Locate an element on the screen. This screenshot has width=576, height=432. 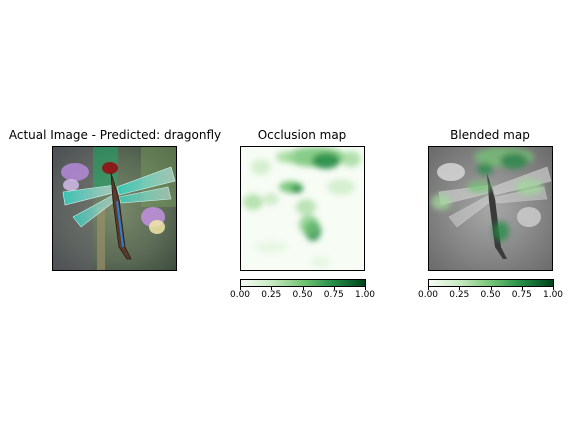
blended-colorbar-tick-label: 0.25 is located at coordinates (459, 295).